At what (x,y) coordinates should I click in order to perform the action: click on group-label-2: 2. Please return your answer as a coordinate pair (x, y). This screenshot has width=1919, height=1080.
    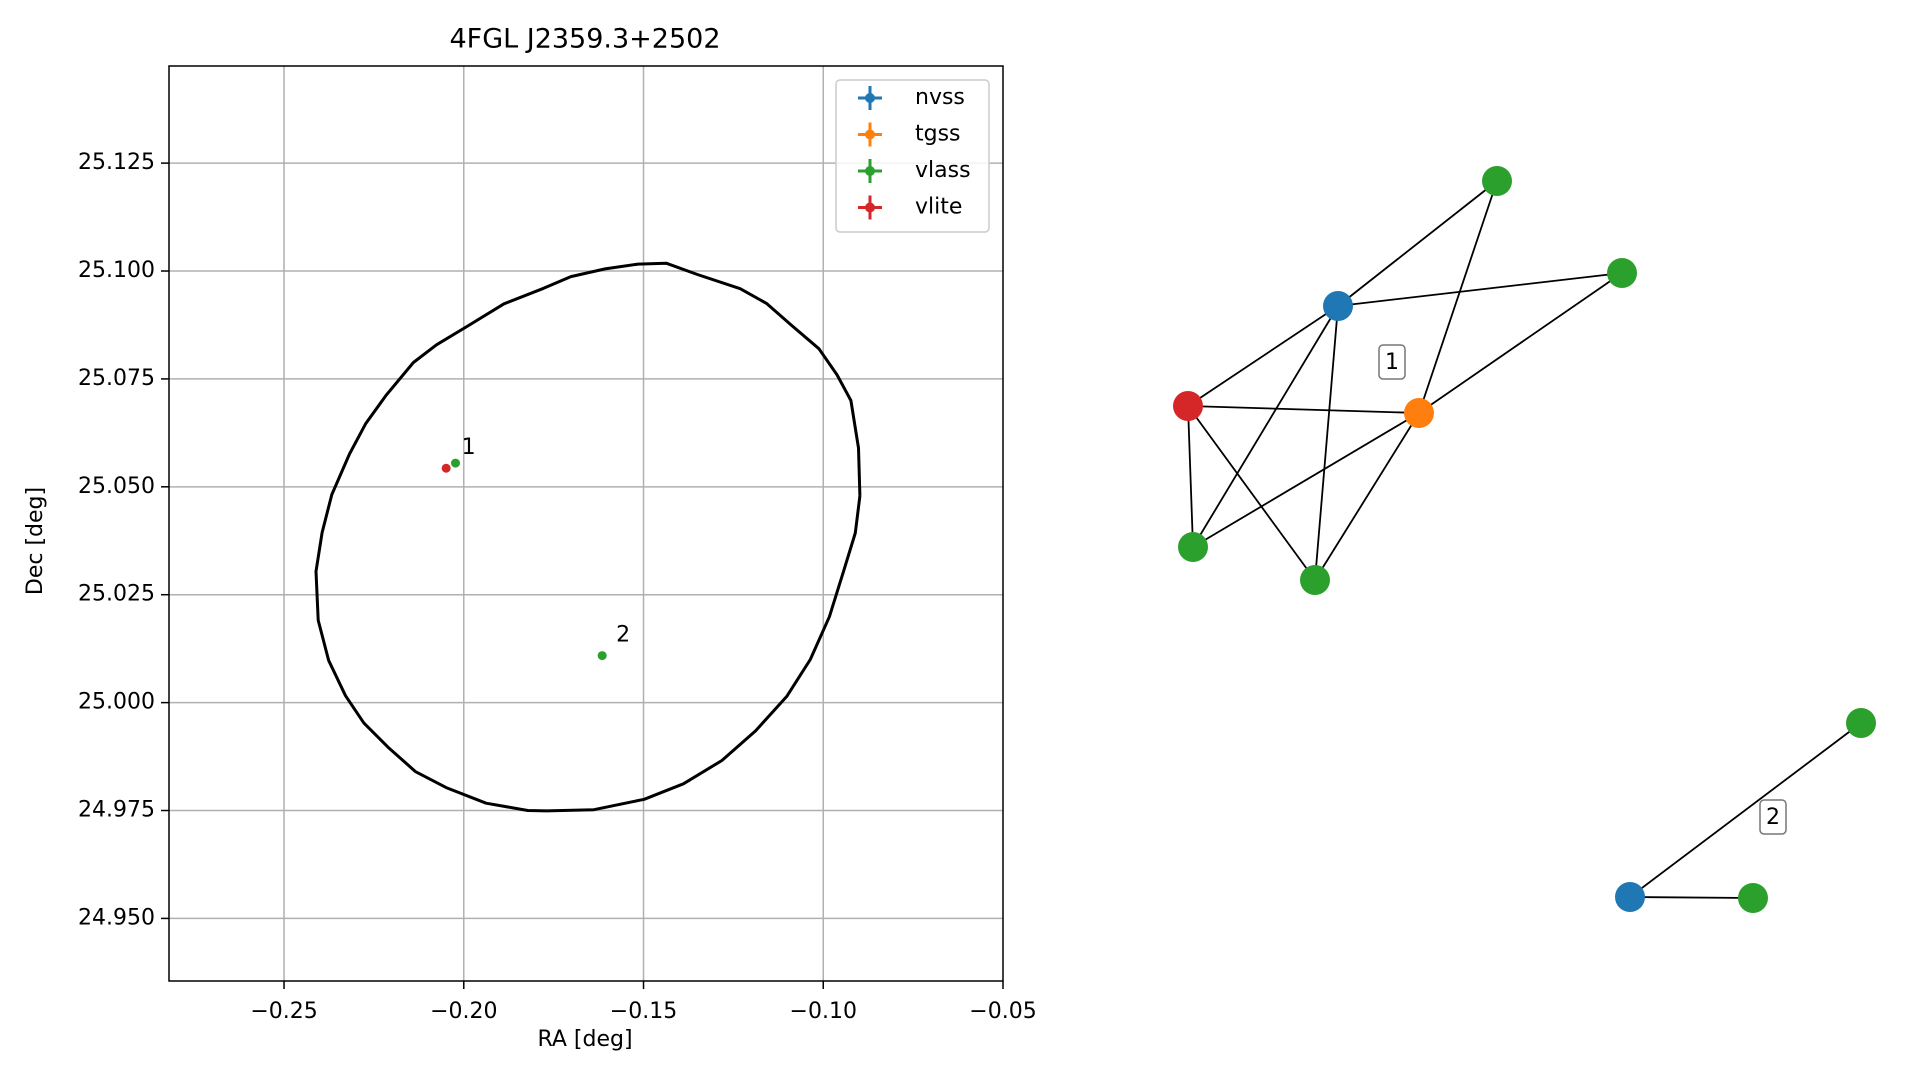
    Looking at the image, I should click on (1773, 817).